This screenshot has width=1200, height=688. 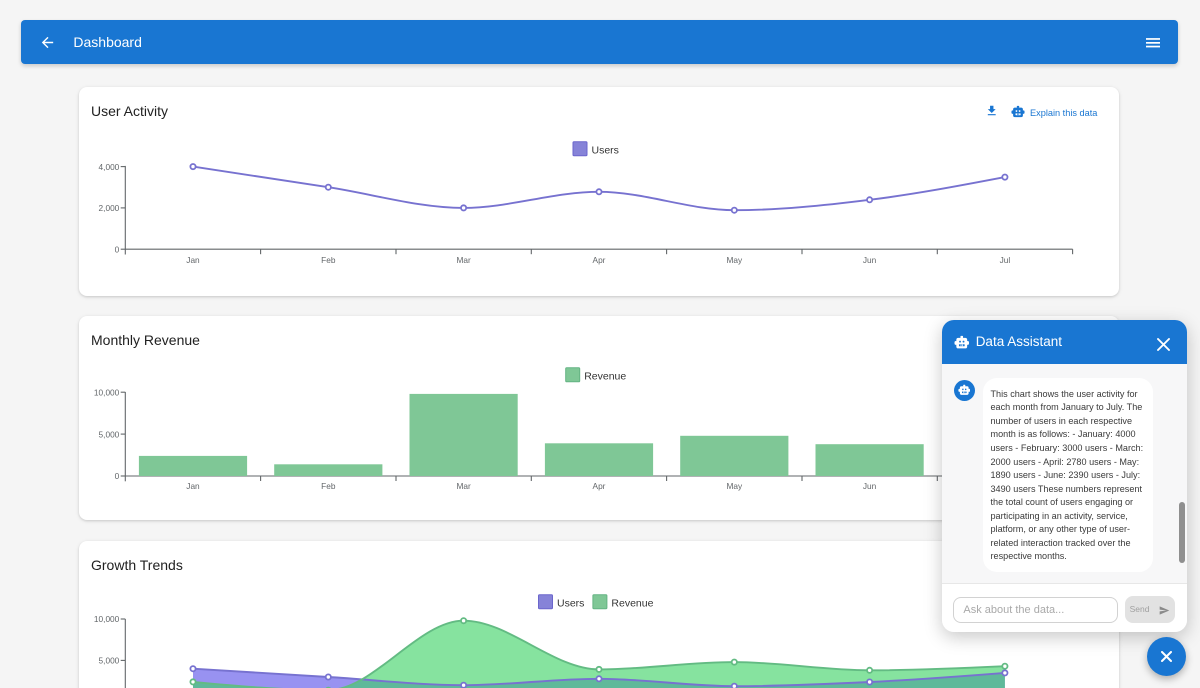 I want to click on svg-text: 2,000, so click(x=108, y=208).